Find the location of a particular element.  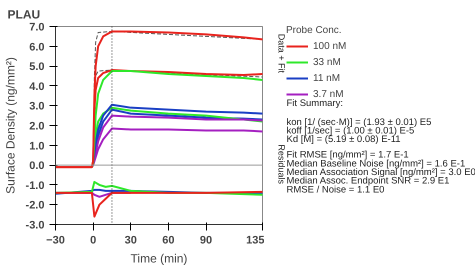

text: kon [1/ (sec·M)] = (1.93 ± 0.01) E5 is located at coordinates (359, 122).